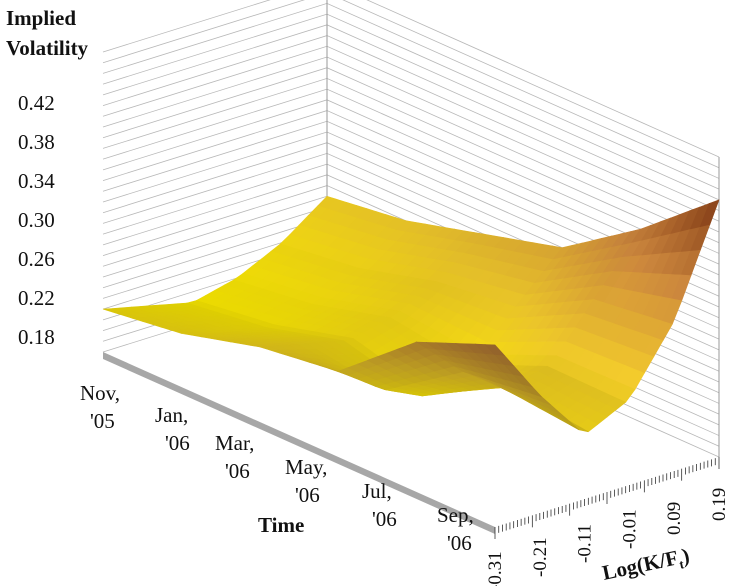  Describe the element at coordinates (640, 564) in the screenshot. I see `moneyness-axis-label-main: Log(K/F` at that location.